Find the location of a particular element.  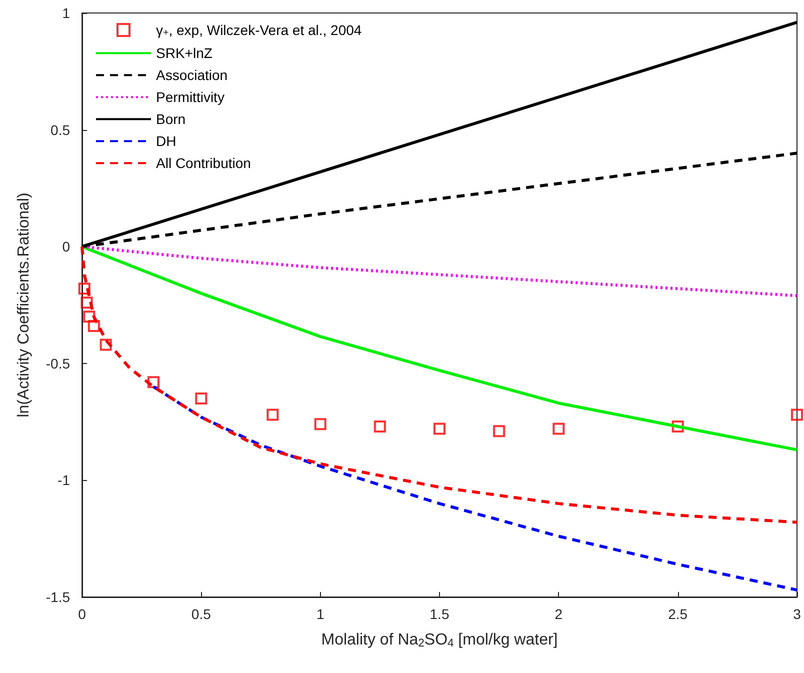

x-tick-label: 1.5 is located at coordinates (440, 614).